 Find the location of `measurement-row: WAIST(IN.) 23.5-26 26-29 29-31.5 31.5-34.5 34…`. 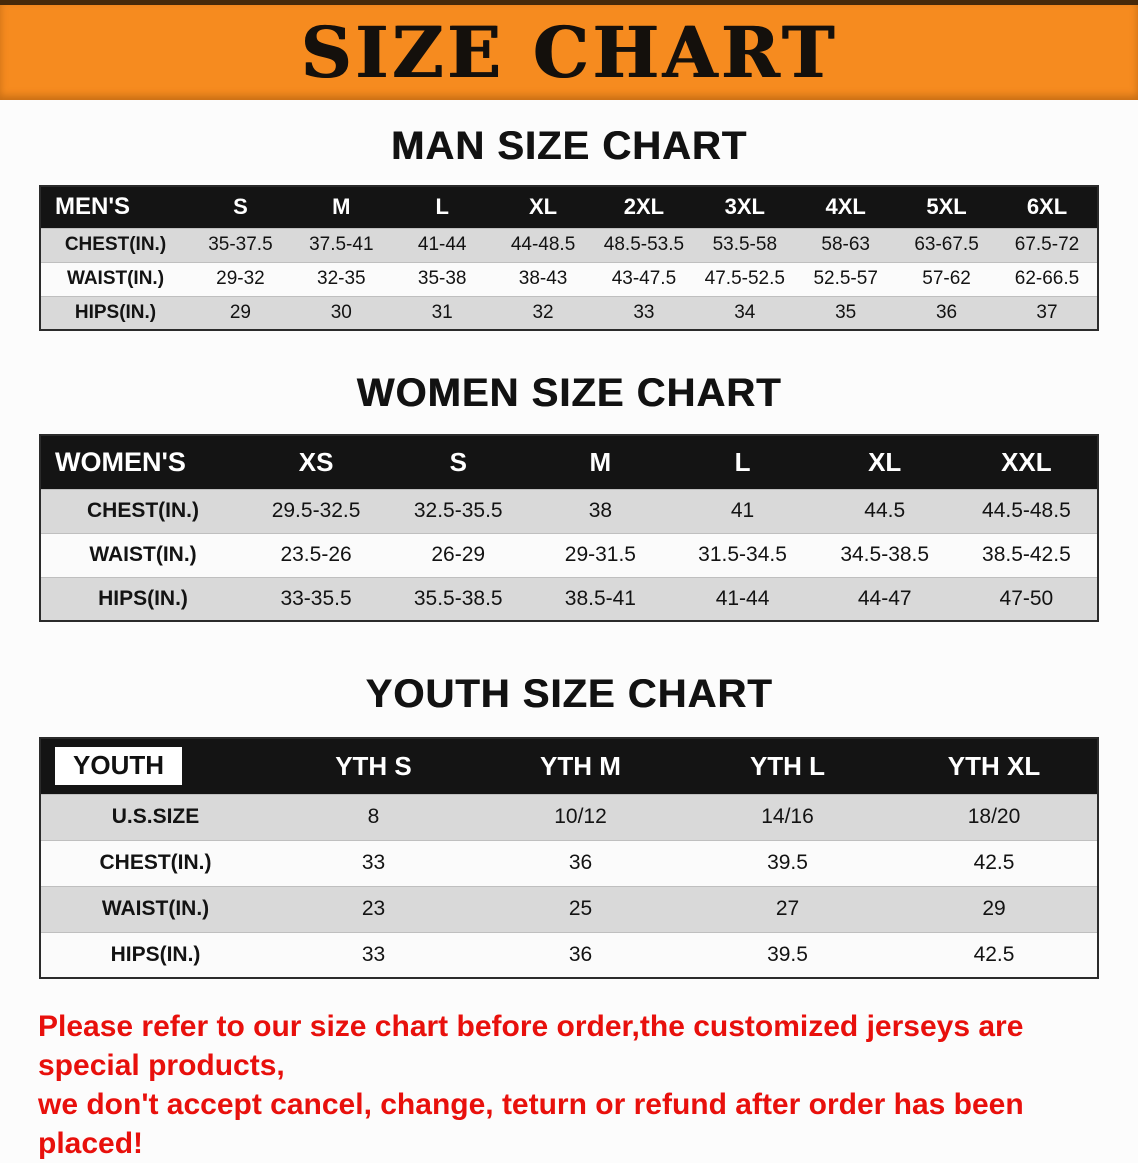

measurement-row: WAIST(IN.) 23.5-26 26-29 29-31.5 31.5-34.5 34… is located at coordinates (569, 554).